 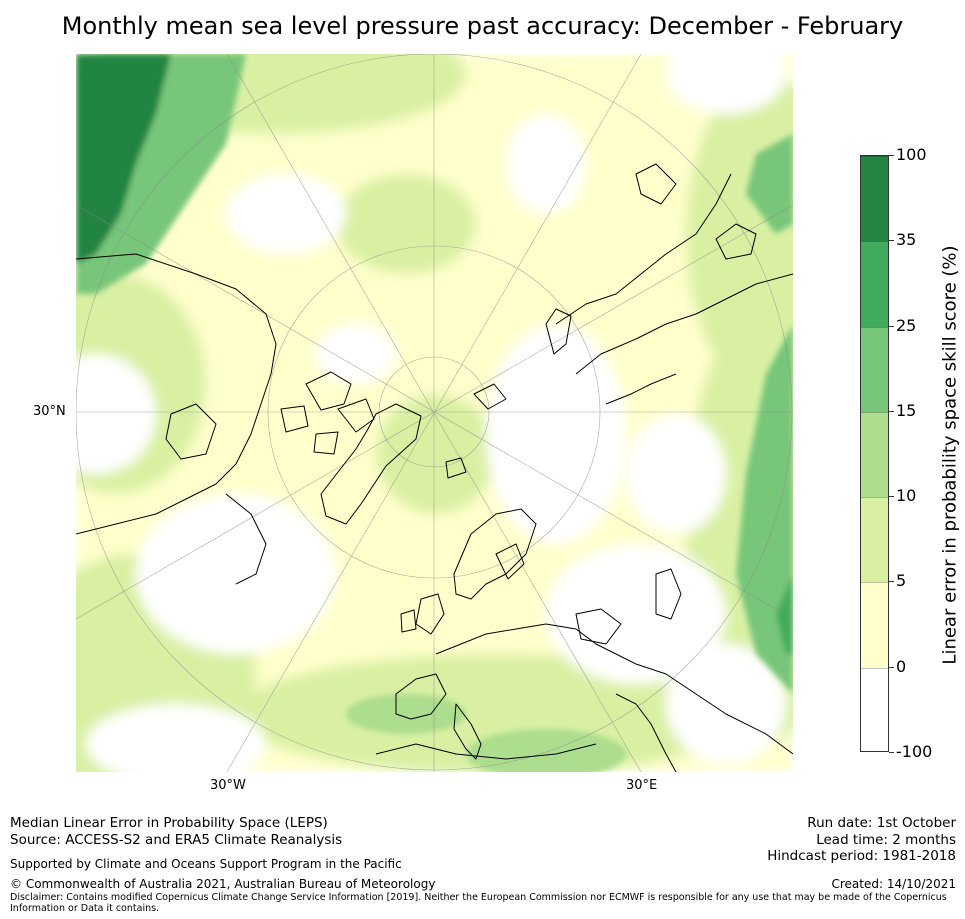 I want to click on colorbar-tick-label: 0, so click(x=901, y=666).